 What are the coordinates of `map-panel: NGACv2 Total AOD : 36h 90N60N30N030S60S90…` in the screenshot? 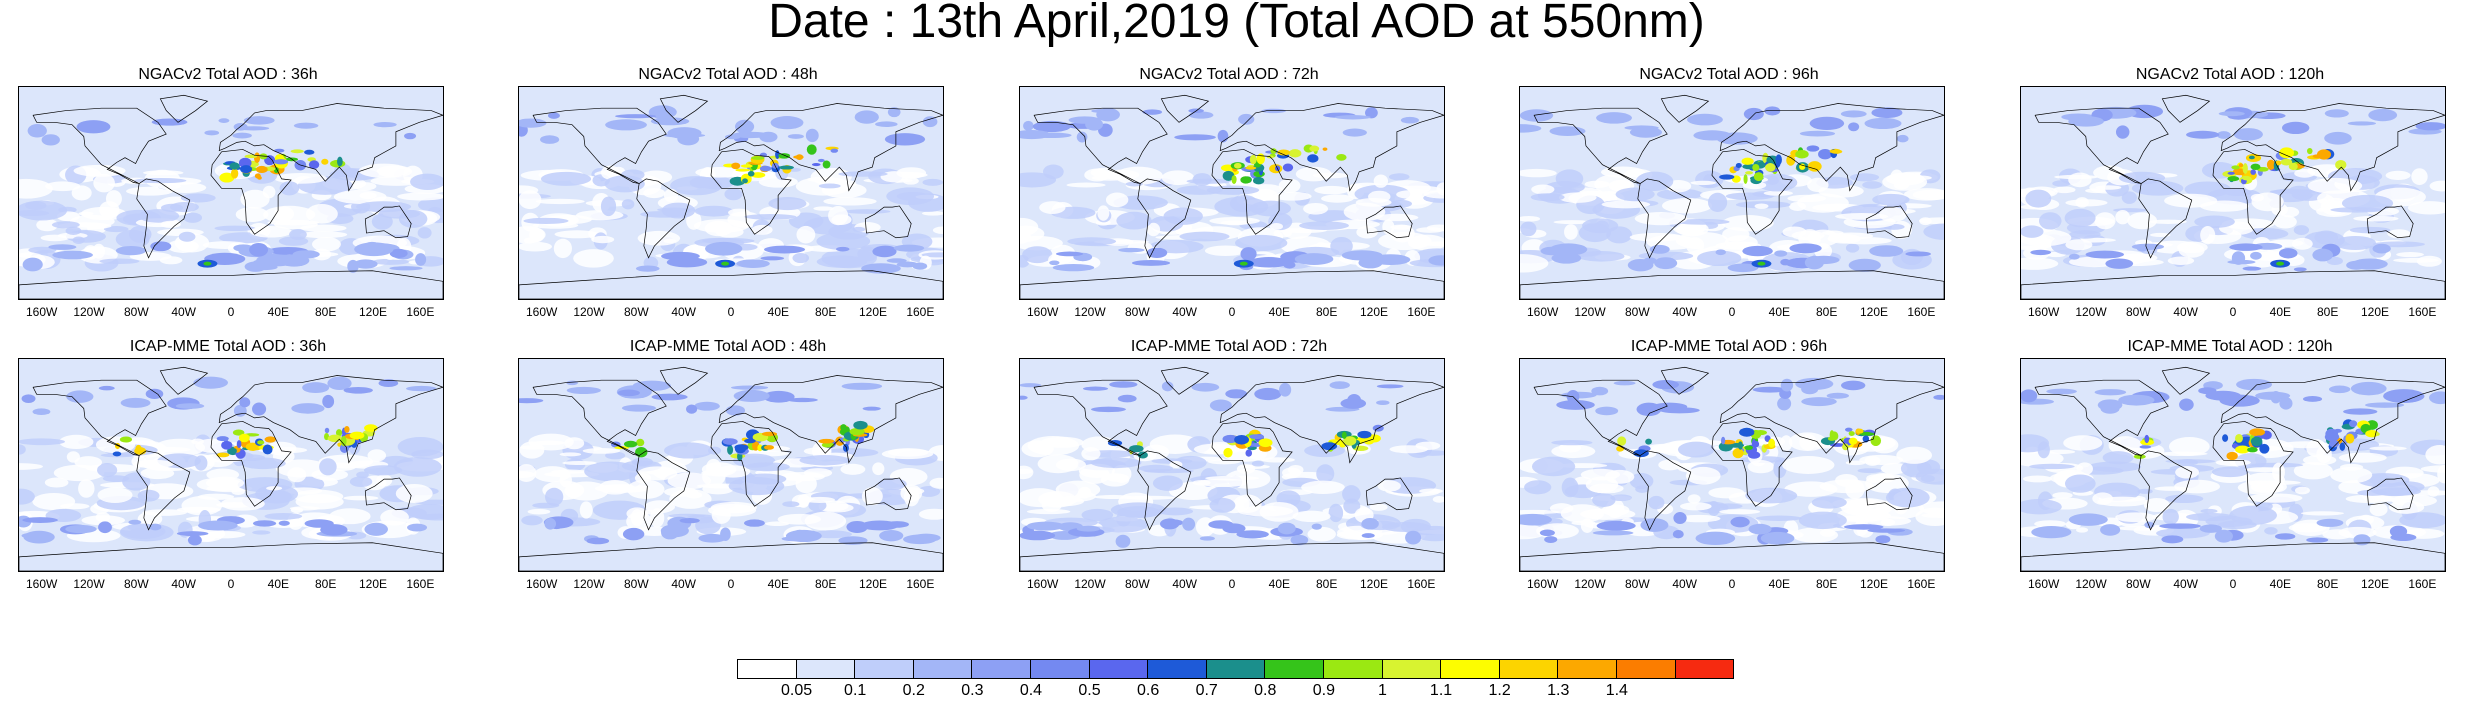 It's located at (250, 203).